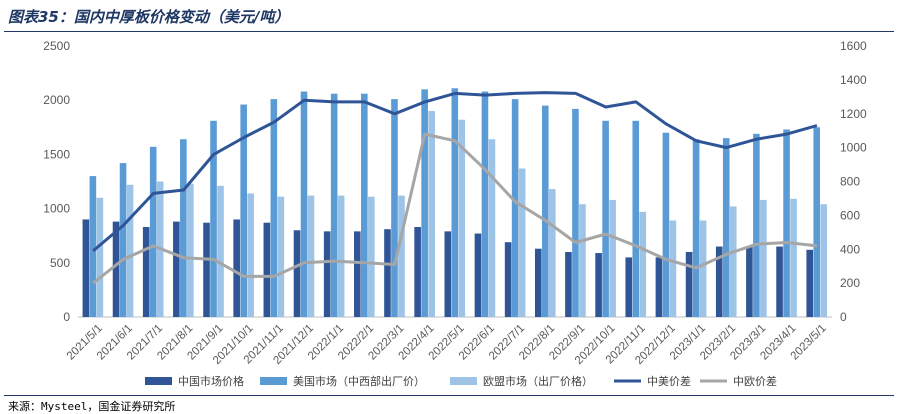 This screenshot has width=898, height=414. What do you see at coordinates (56, 46) in the screenshot?
I see `left-tick-label: 2500` at bounding box center [56, 46].